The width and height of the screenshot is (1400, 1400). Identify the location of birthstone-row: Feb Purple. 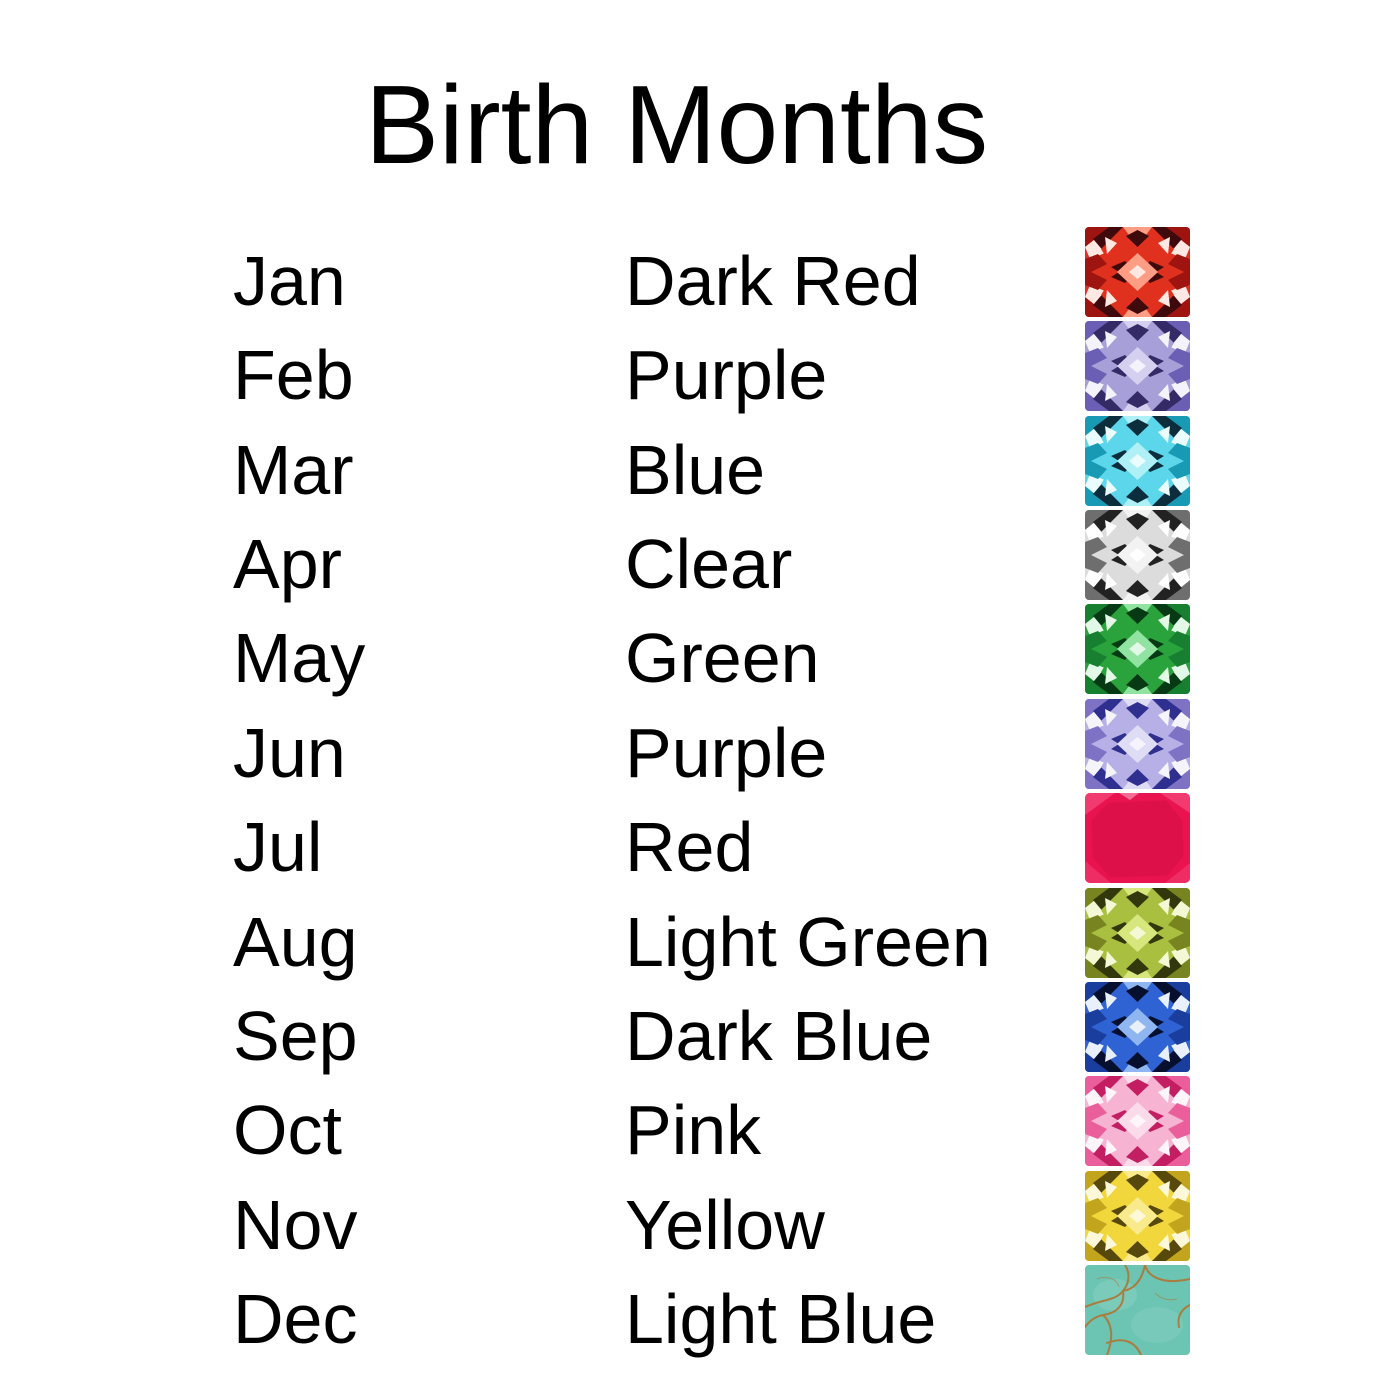
(700, 367).